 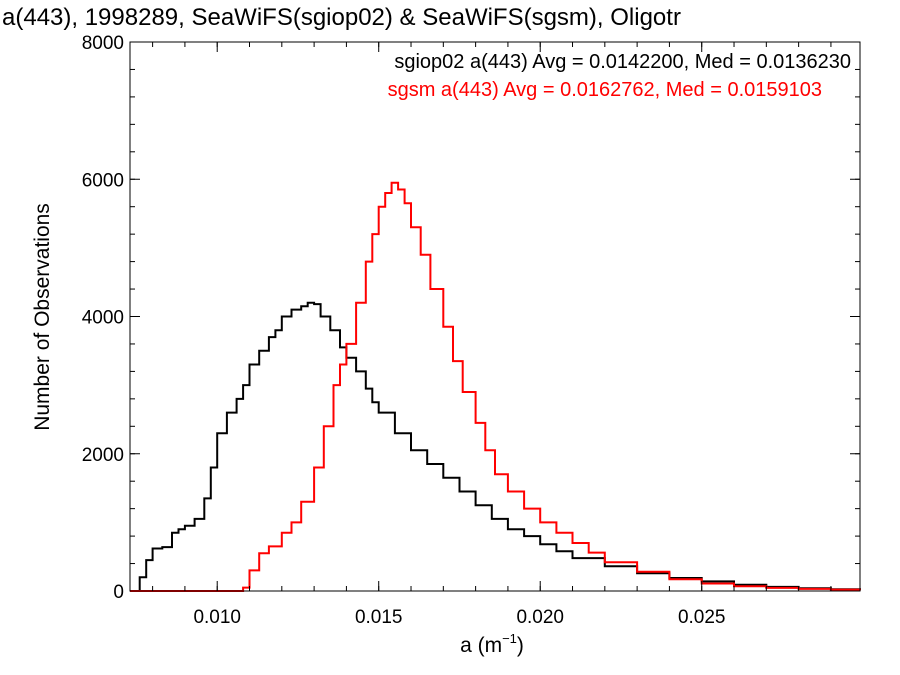 I want to click on x-axis-label-sup: −1, so click(x=509, y=638).